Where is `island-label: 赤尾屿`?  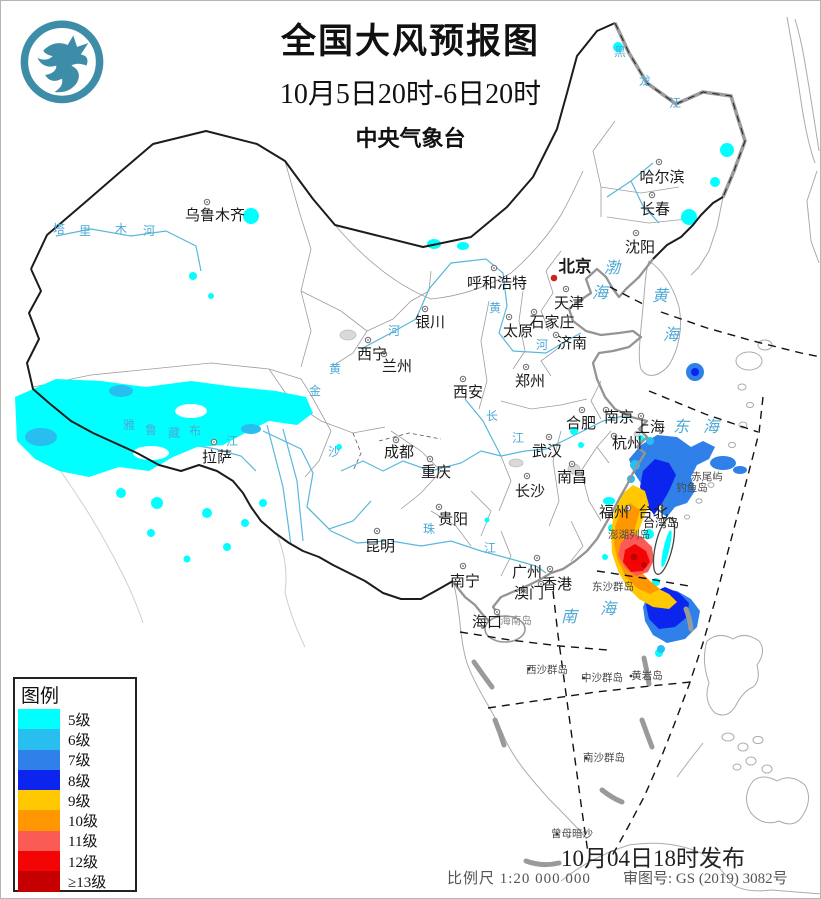 island-label: 赤尾屿 is located at coordinates (707, 477).